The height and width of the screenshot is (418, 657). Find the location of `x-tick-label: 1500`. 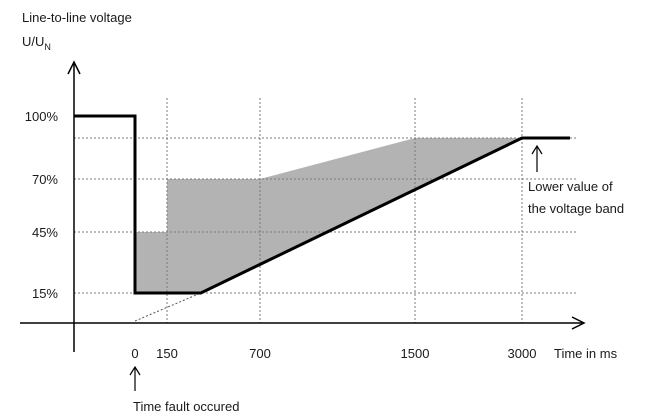

x-tick-label: 1500 is located at coordinates (415, 353).